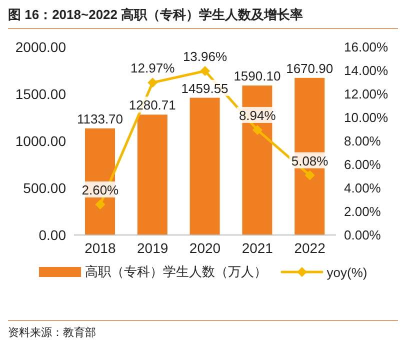 This screenshot has height=346, width=406. I want to click on y2-tick-label: 14.00%, so click(366, 70).